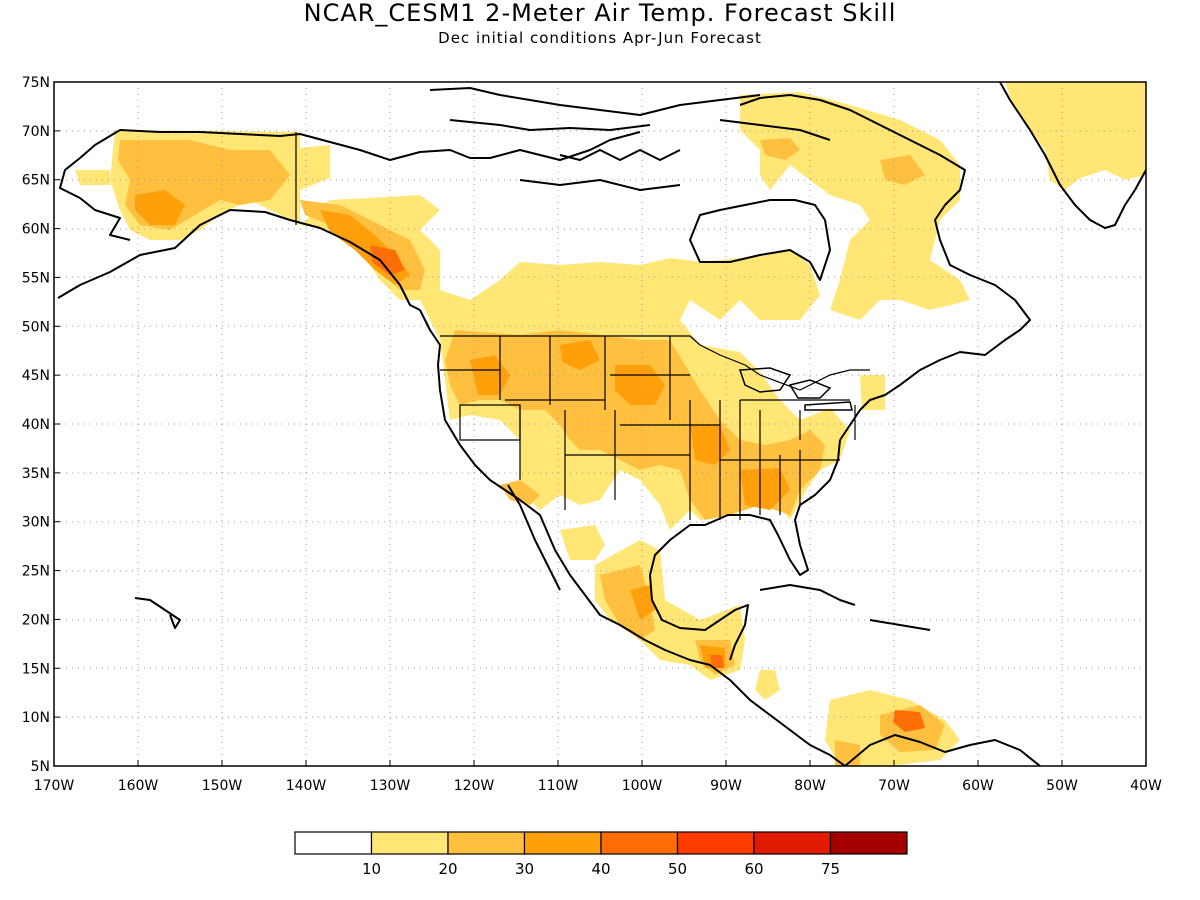  What do you see at coordinates (726, 786) in the screenshot?
I see `lon-label: 90W` at bounding box center [726, 786].